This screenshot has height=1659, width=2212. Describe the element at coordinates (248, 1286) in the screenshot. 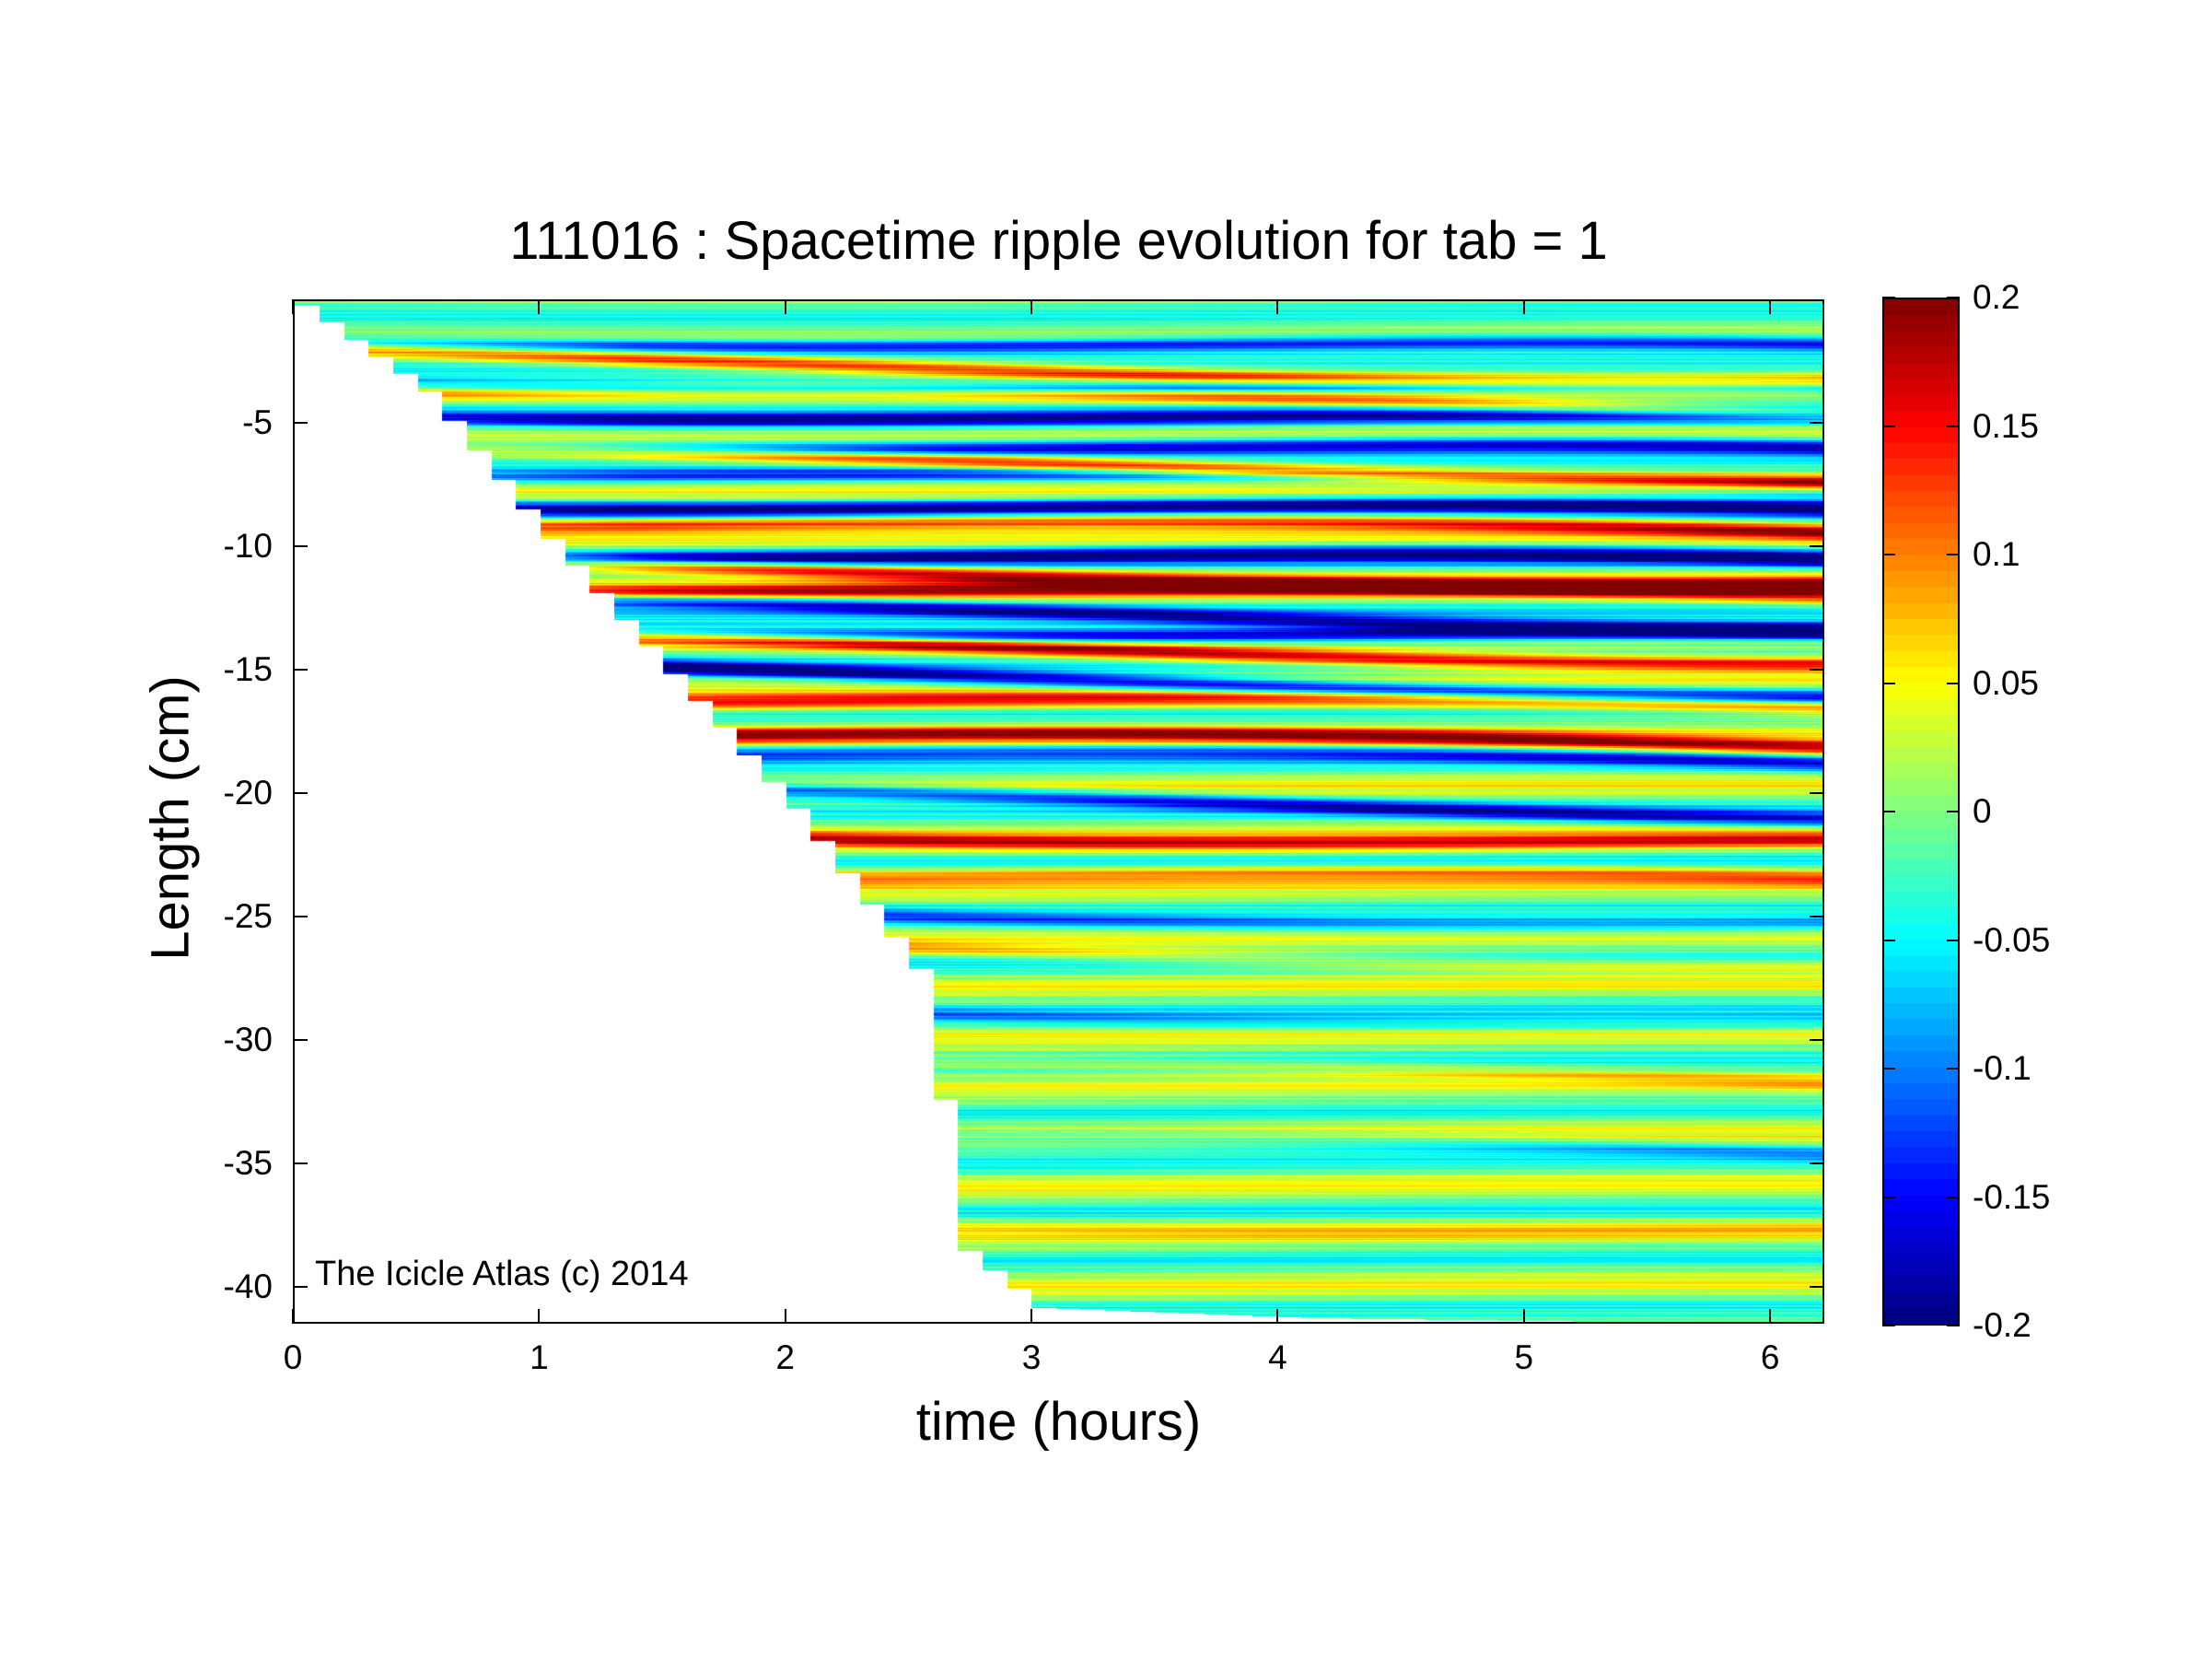

I see `y-tick-label: -40` at that location.